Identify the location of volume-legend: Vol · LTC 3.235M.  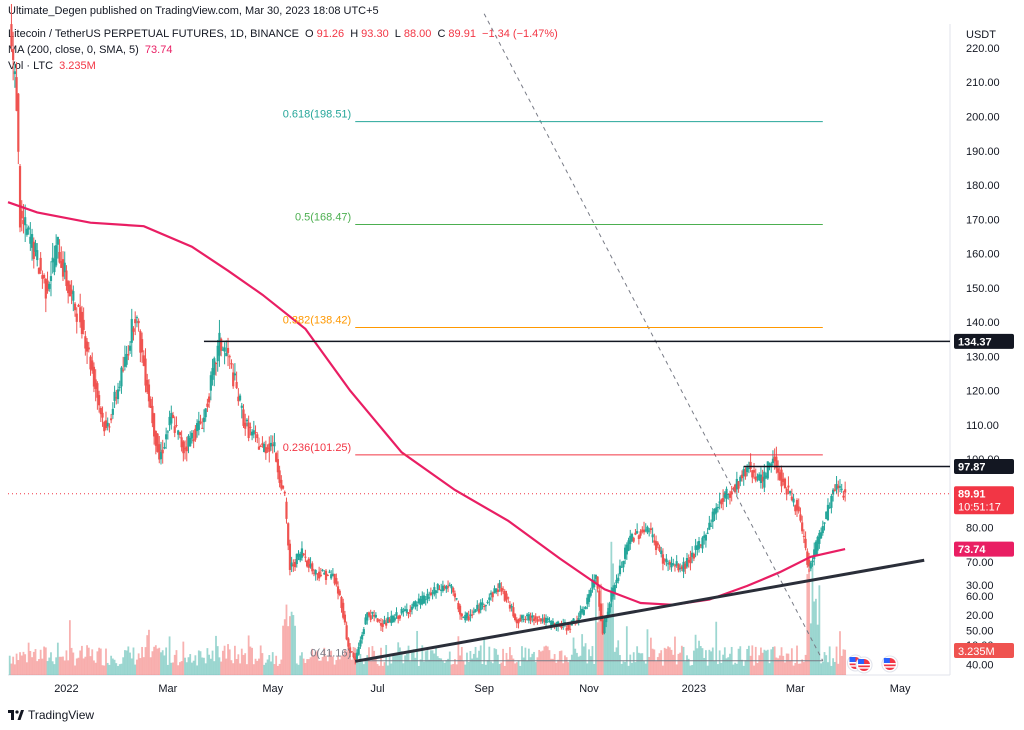
(53, 66).